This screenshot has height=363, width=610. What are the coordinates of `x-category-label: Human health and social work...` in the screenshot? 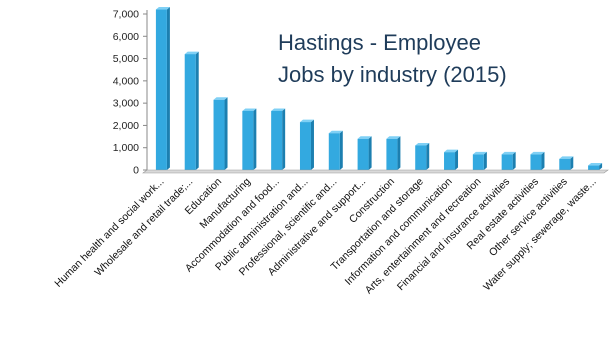 It's located at (109, 233).